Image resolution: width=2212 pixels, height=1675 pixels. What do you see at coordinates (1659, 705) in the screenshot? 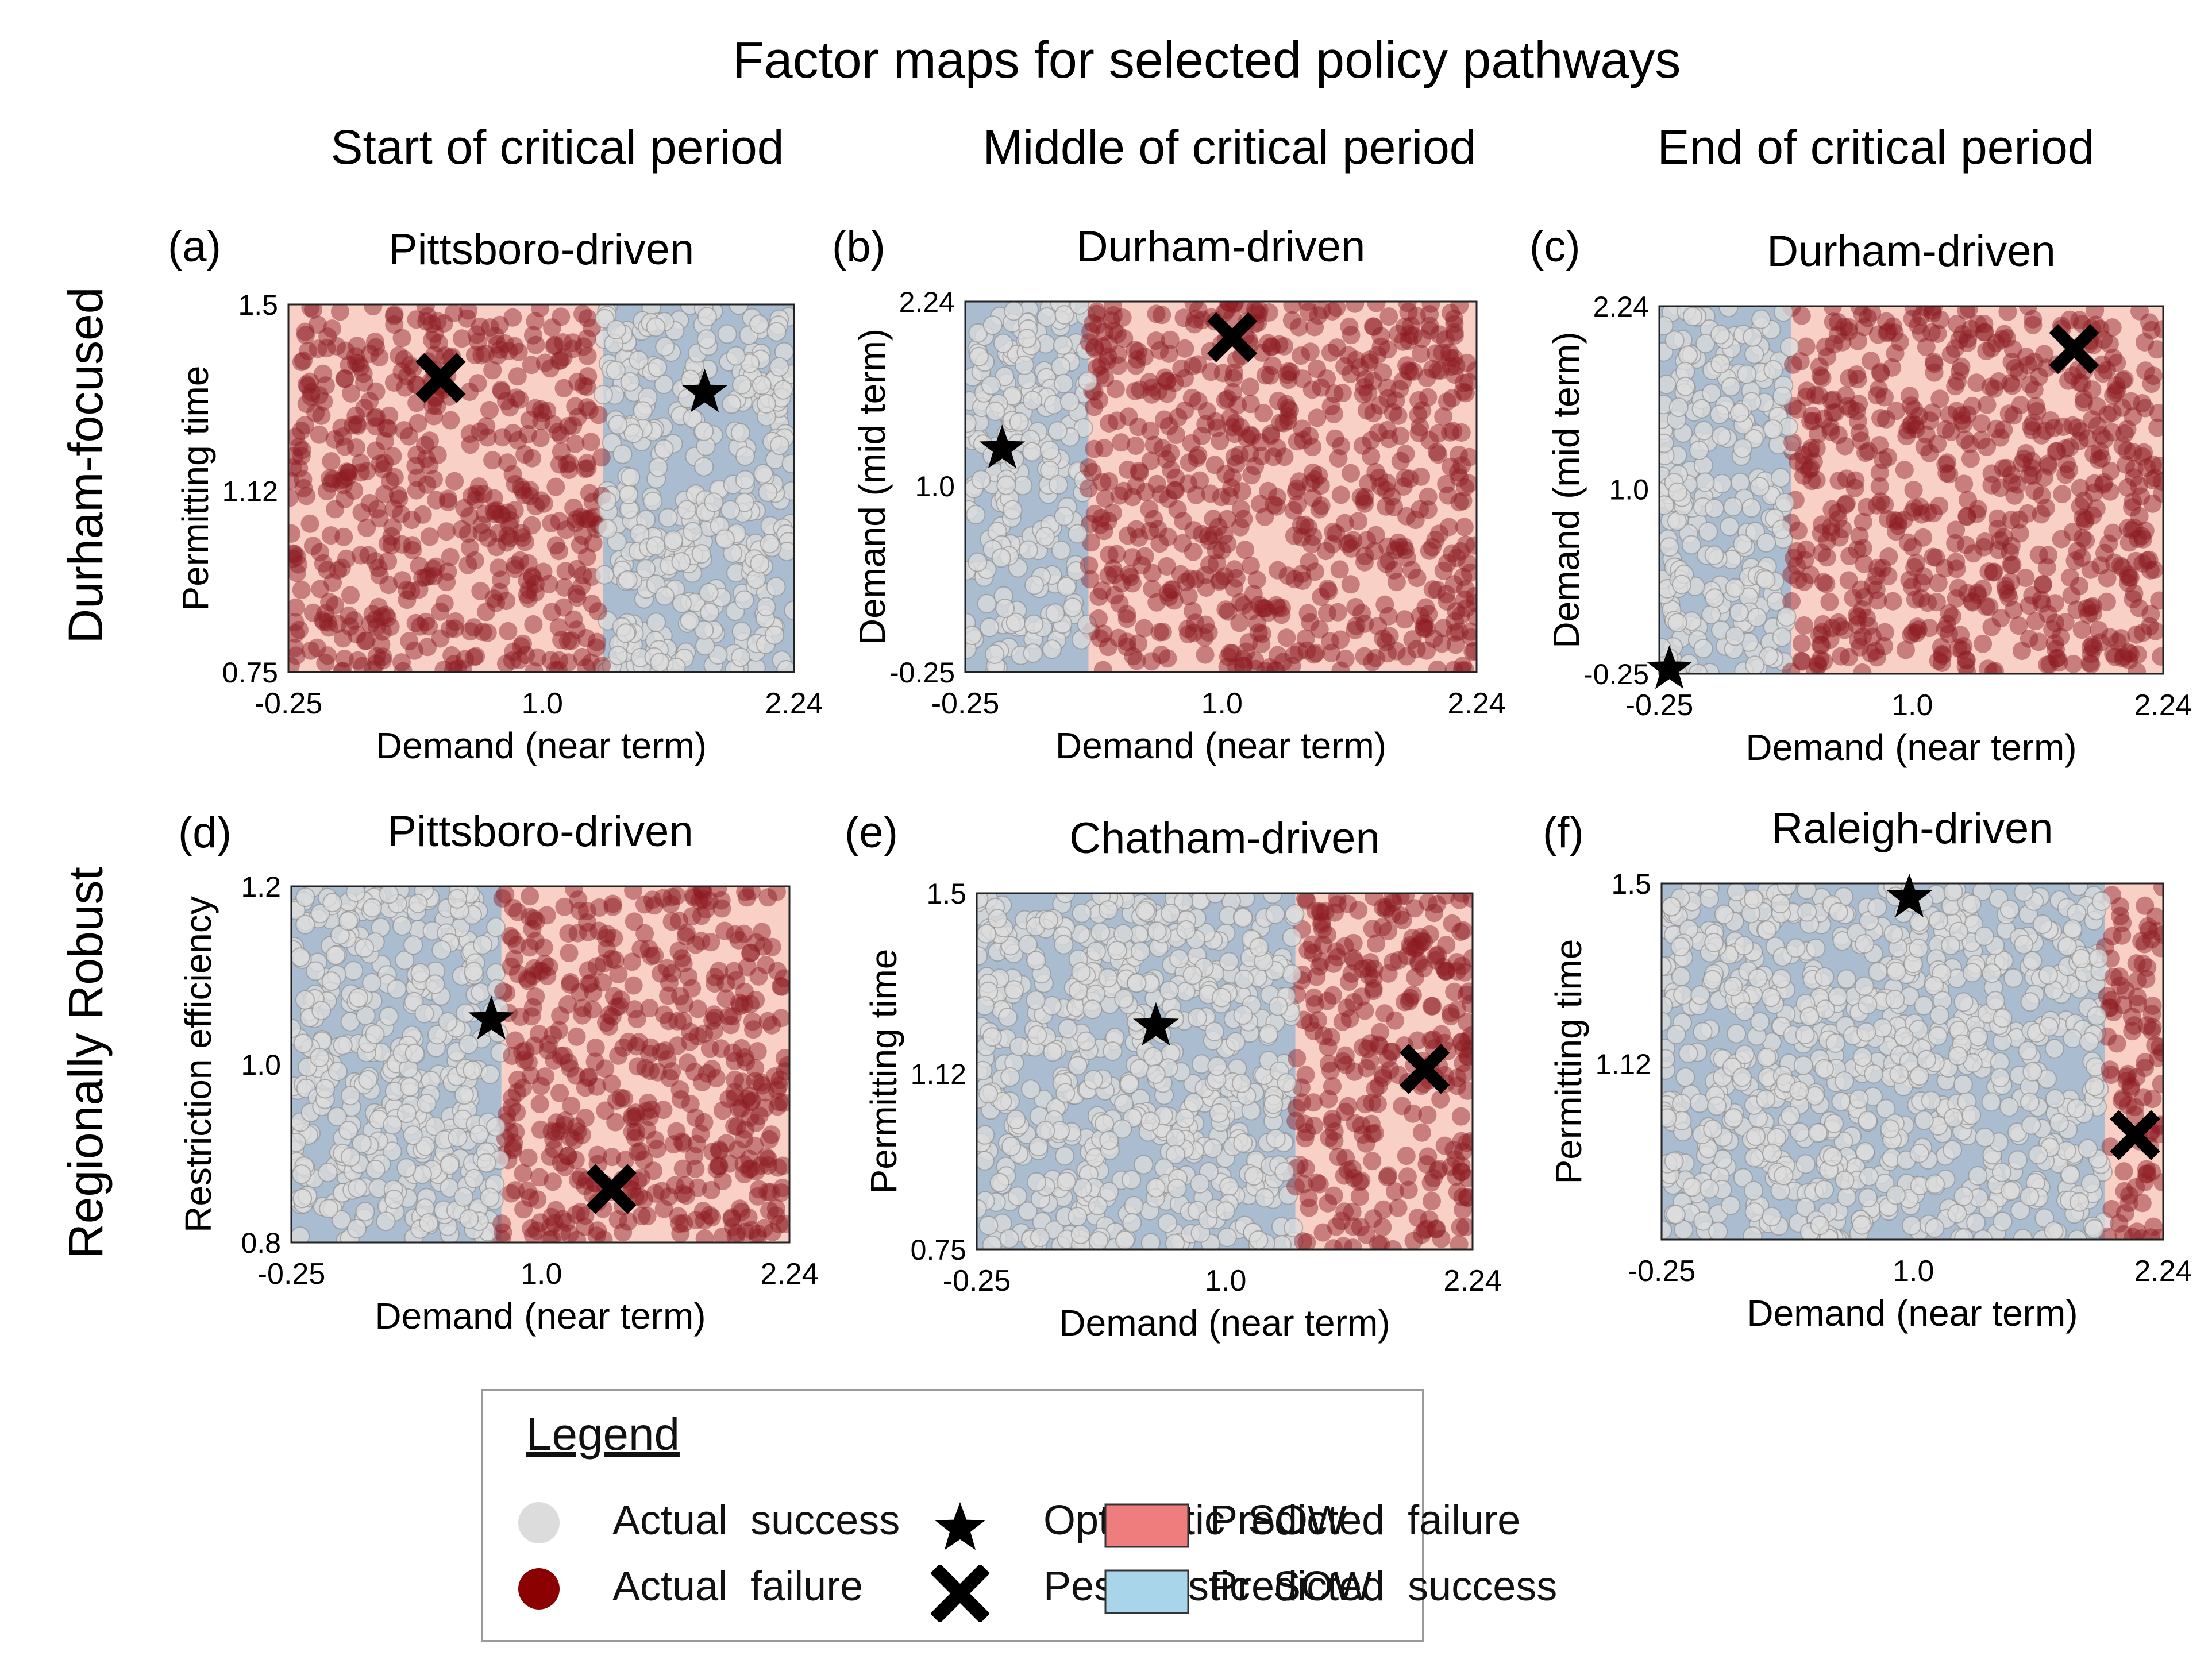
I see `x-tick-label: -0.25` at bounding box center [1659, 705].